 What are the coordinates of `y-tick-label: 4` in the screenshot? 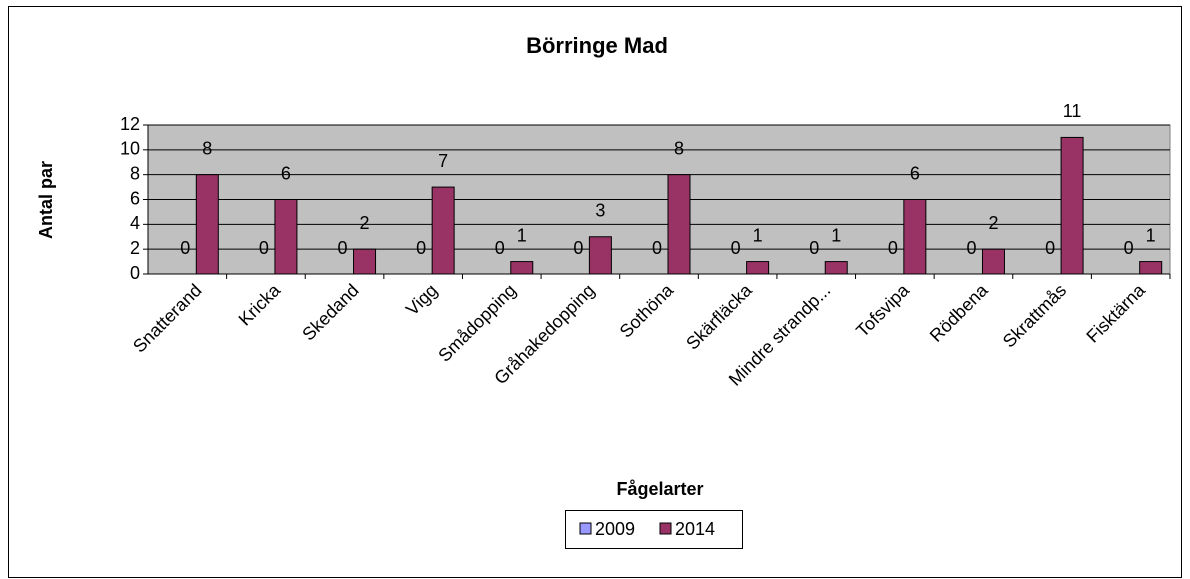 It's located at (135, 223).